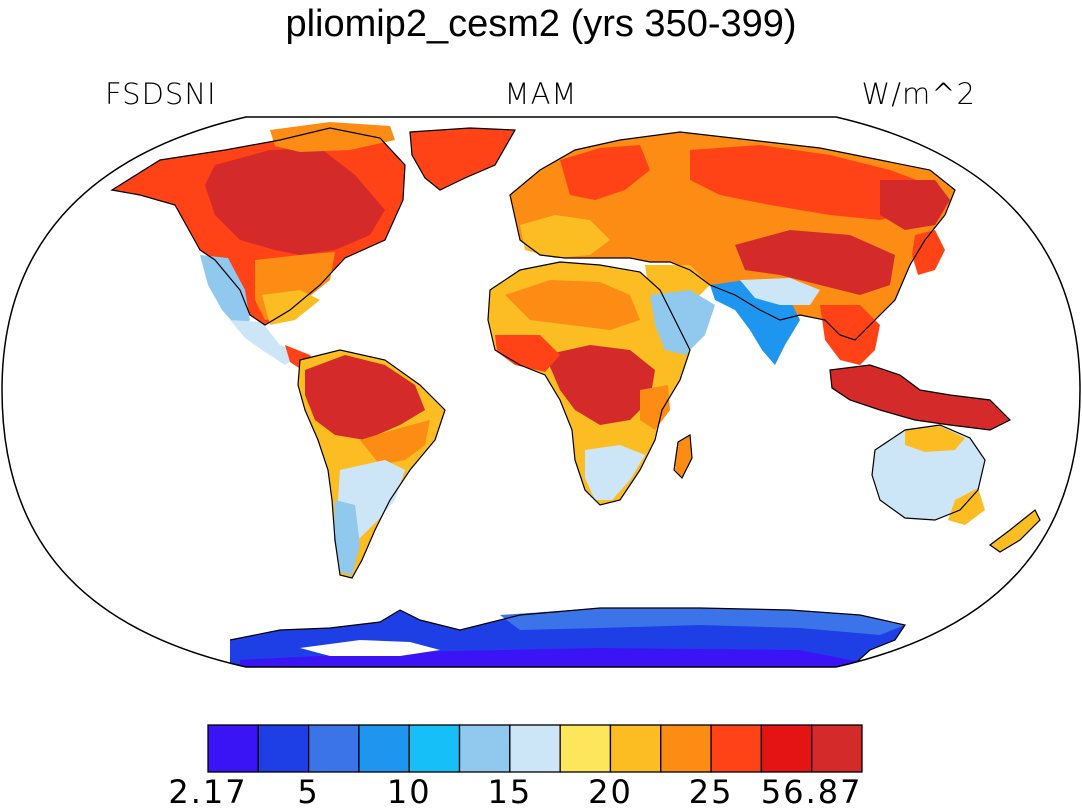  What do you see at coordinates (682, 322) in the screenshot?
I see `arabia-land` at bounding box center [682, 322].